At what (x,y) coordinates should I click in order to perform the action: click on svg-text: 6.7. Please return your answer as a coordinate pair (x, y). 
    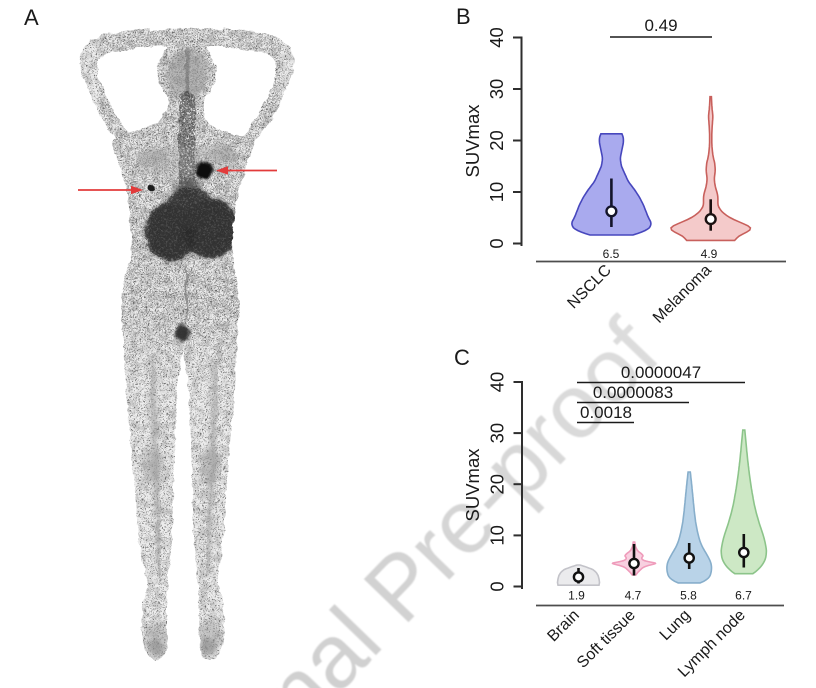
    Looking at the image, I should click on (743, 596).